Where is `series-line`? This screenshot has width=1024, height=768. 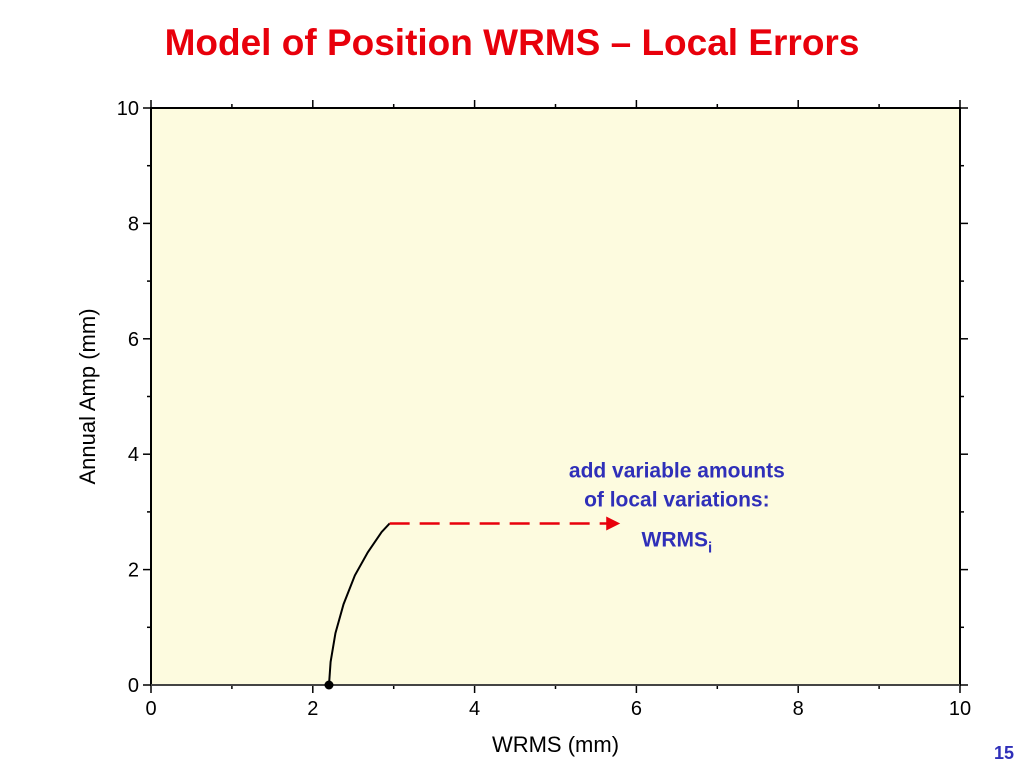
series-line is located at coordinates (359, 604).